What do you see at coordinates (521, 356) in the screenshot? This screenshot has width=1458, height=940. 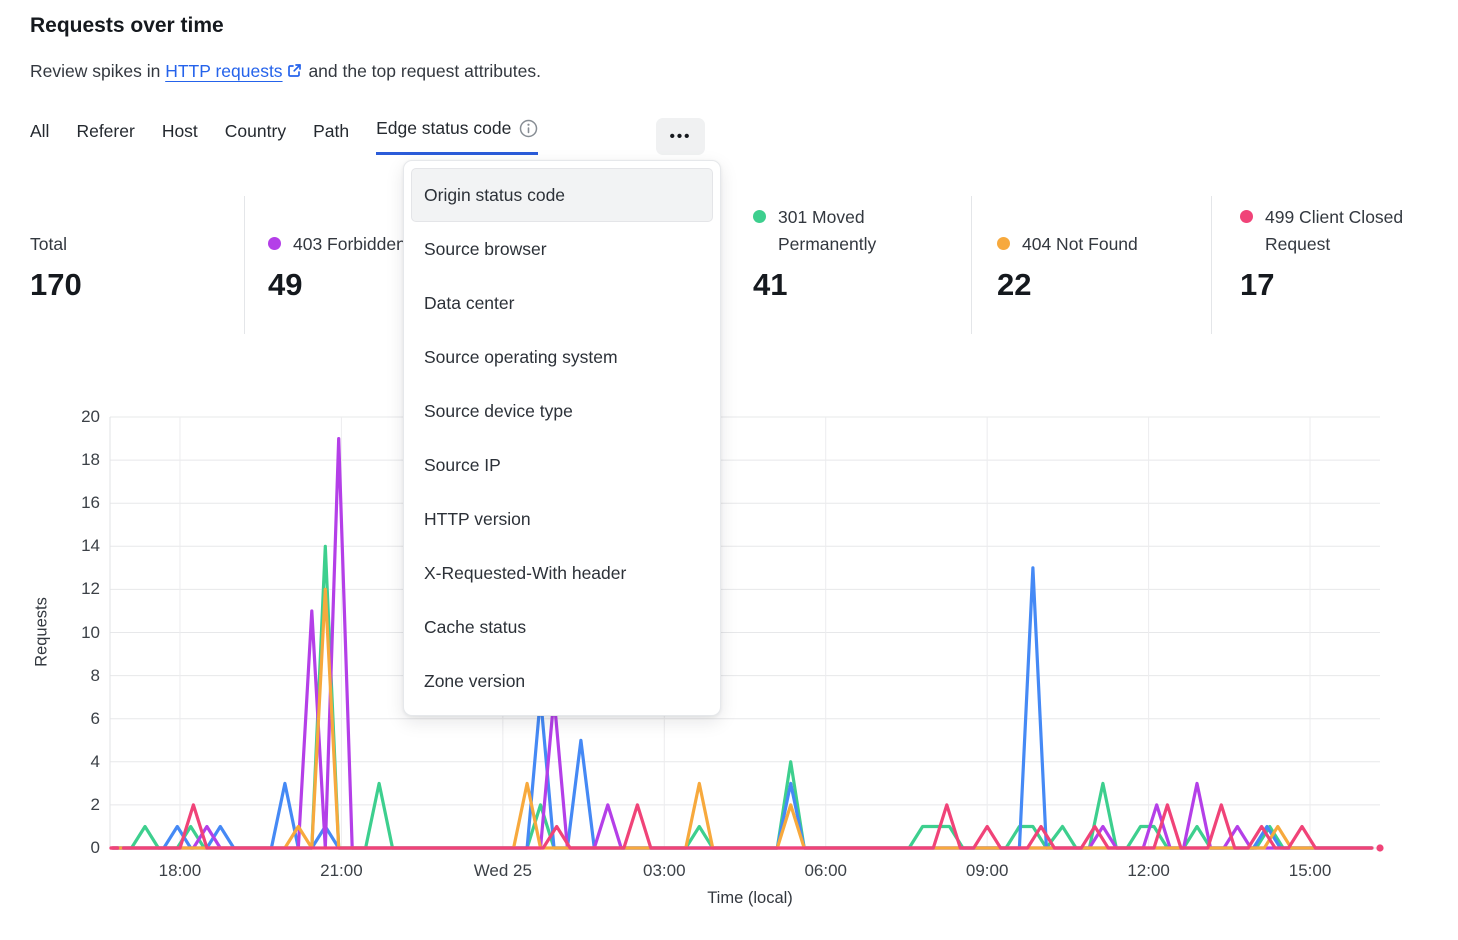 I see `menu-item-source-operating-system: Source operating system` at bounding box center [521, 356].